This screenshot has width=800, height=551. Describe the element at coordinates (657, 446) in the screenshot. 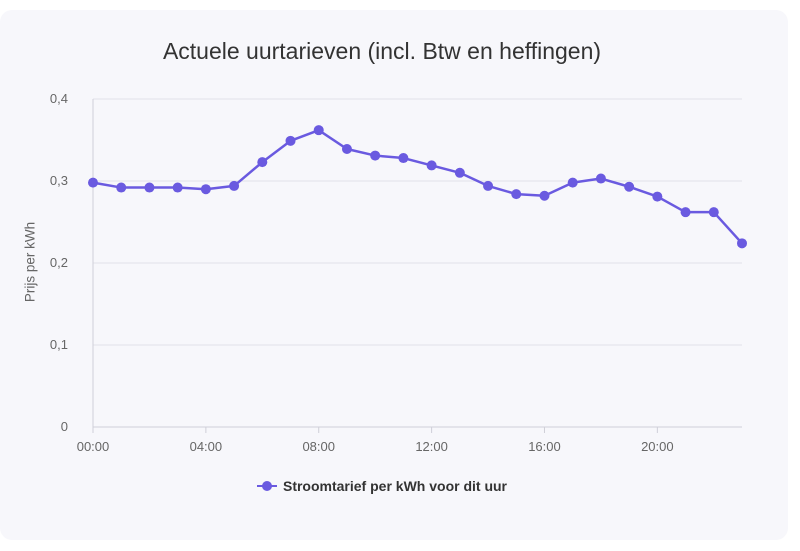

I see `x-tick-label: 20:00` at that location.